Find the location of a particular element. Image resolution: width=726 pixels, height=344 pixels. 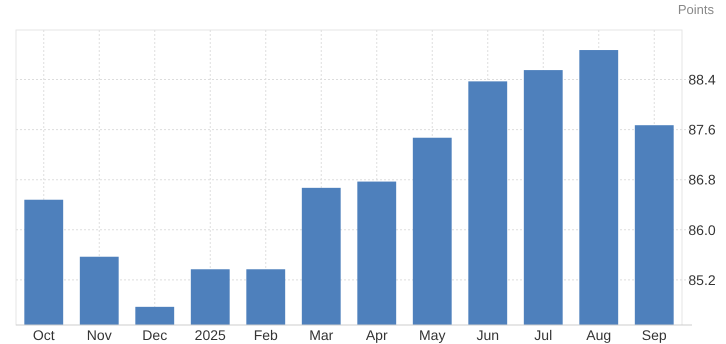

x-tick-label: Sep is located at coordinates (654, 335).